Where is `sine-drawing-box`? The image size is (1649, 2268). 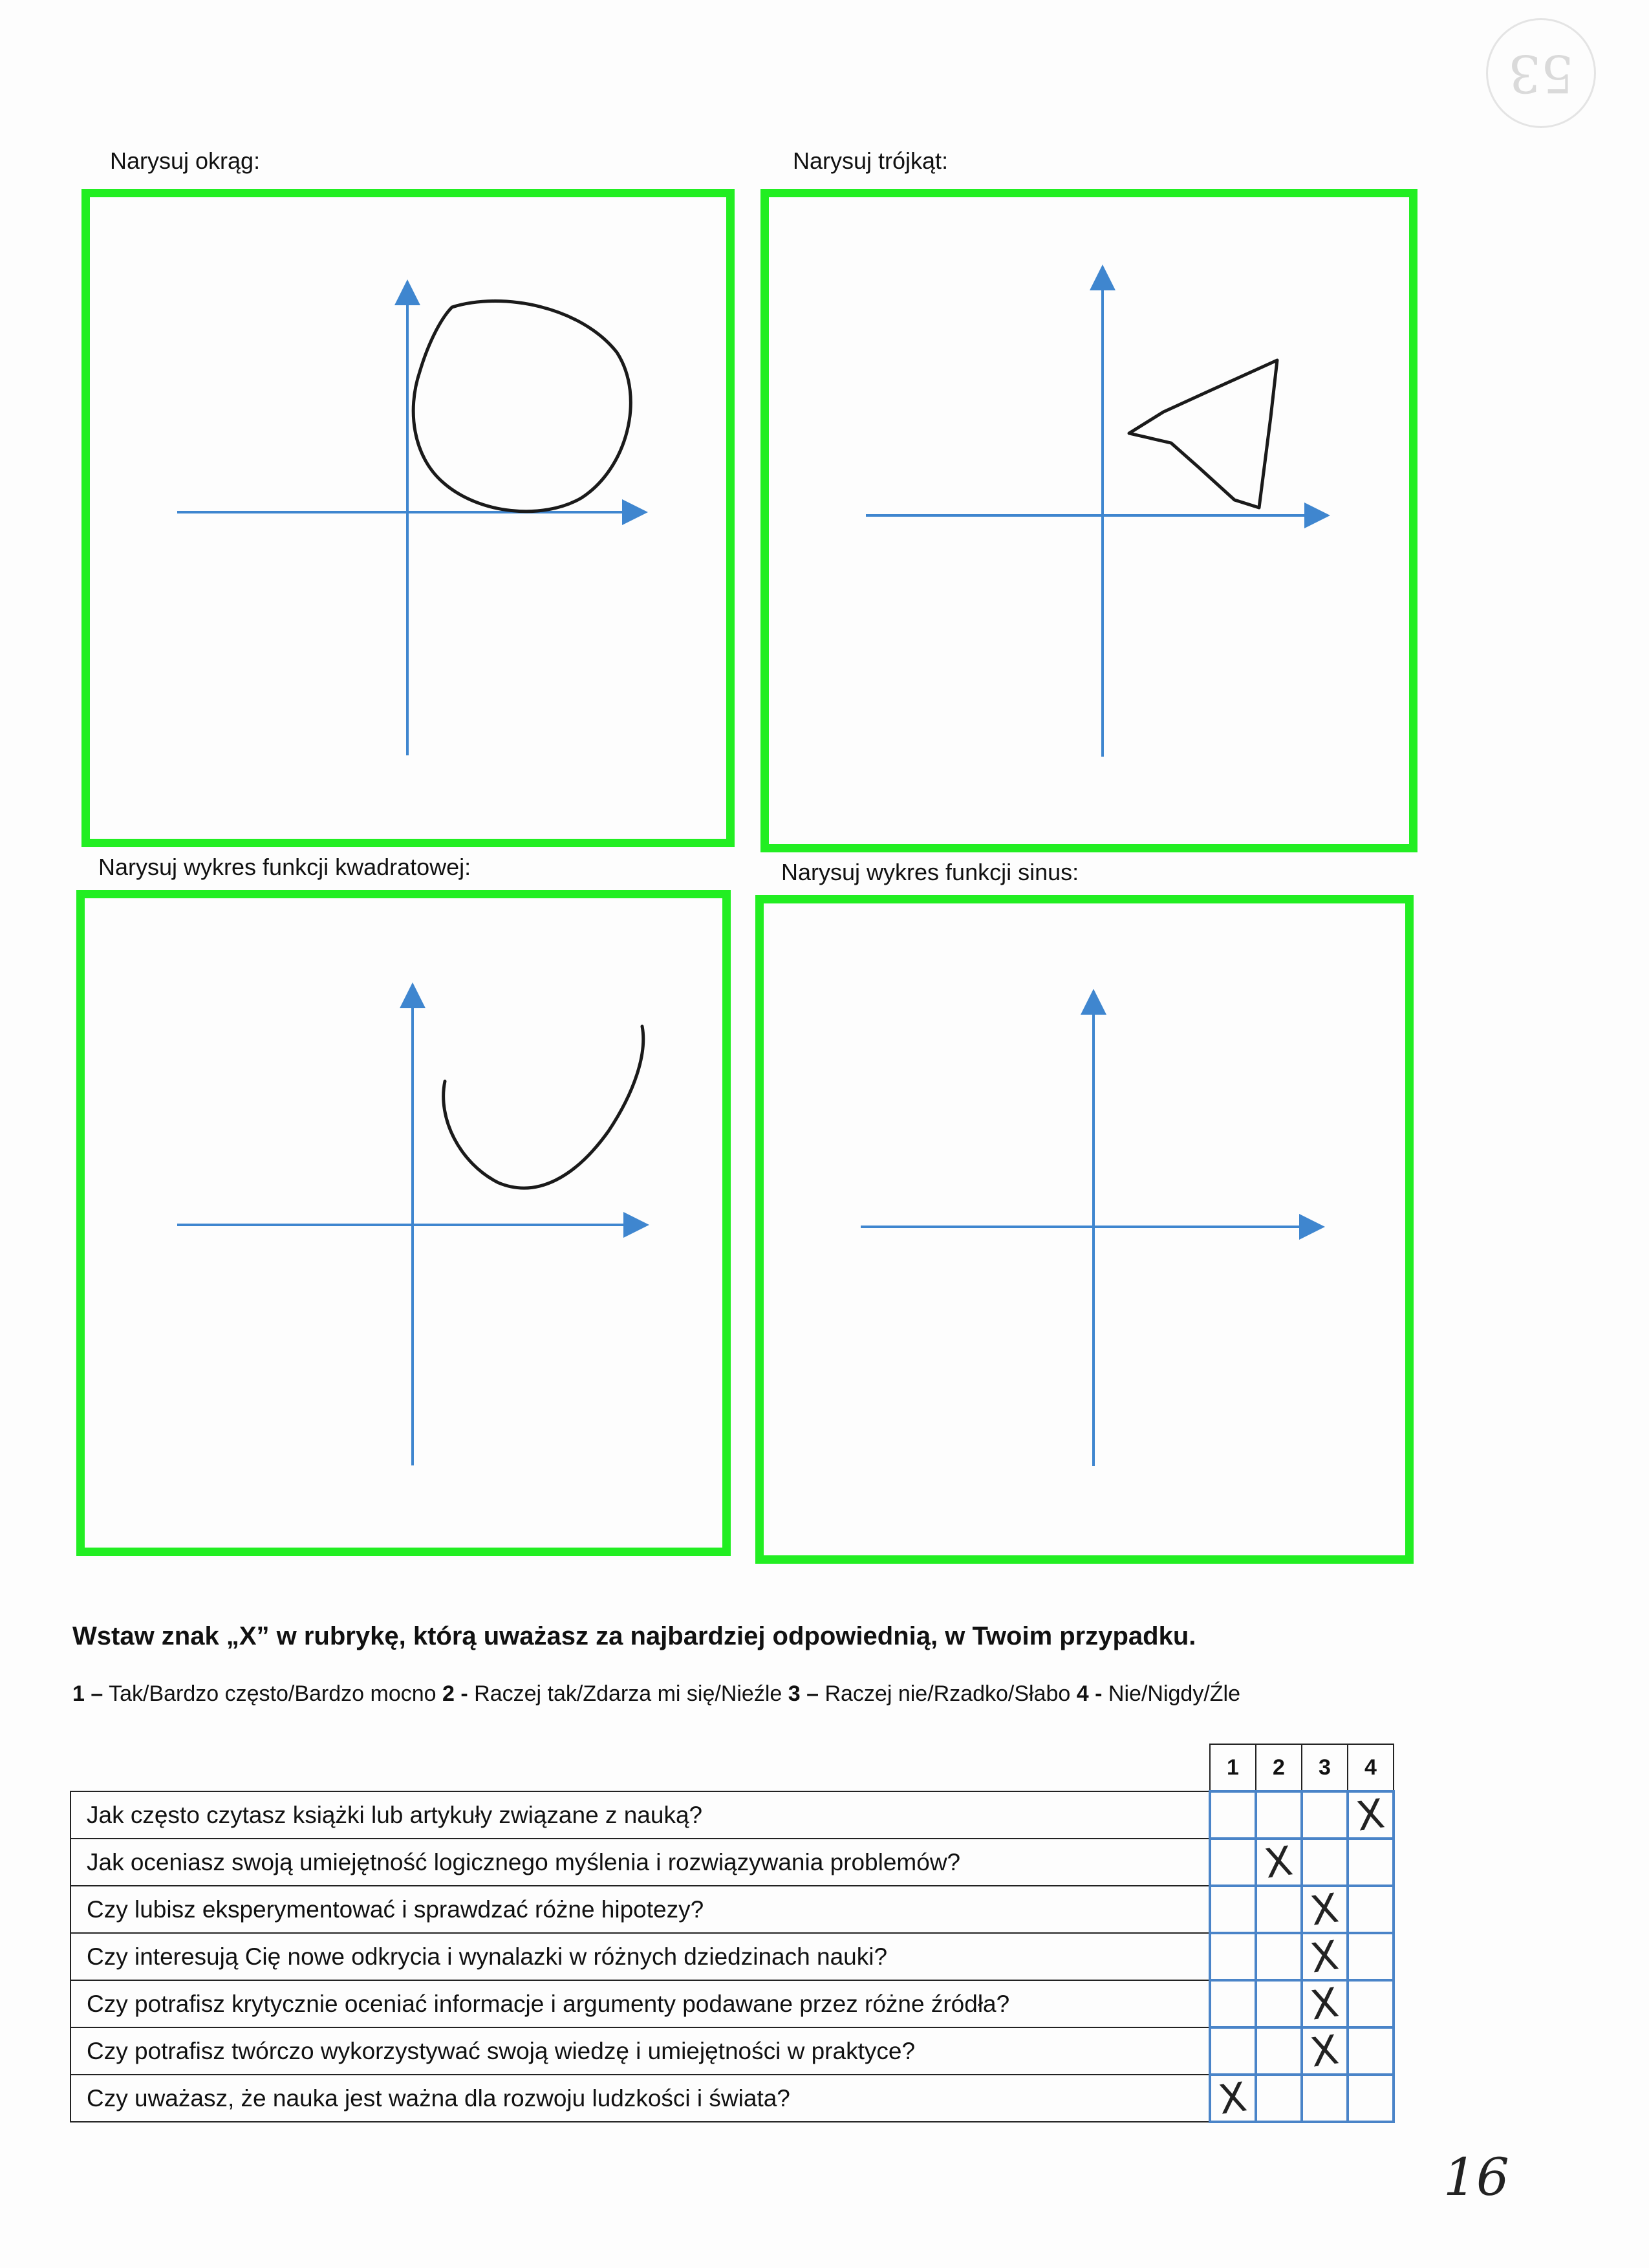 sine-drawing-box is located at coordinates (1084, 1229).